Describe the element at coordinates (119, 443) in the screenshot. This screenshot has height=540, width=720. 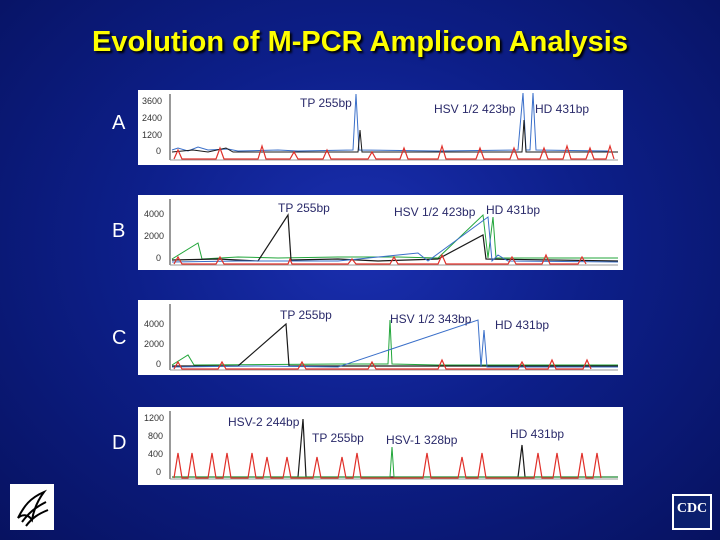
I see `row-label-d: D` at that location.